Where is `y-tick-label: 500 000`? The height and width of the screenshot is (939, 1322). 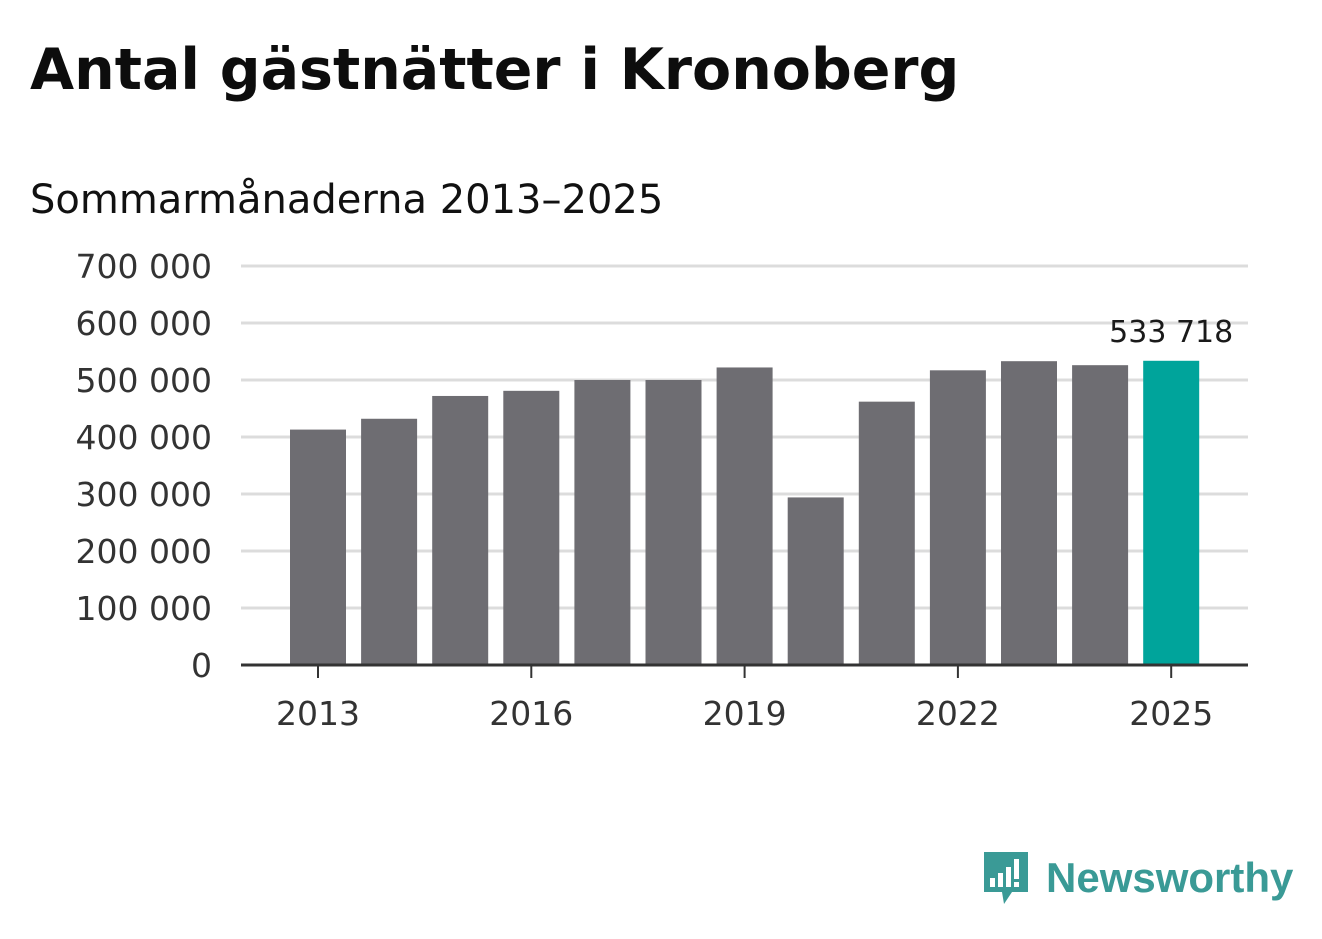 y-tick-label: 500 000 is located at coordinates (144, 380).